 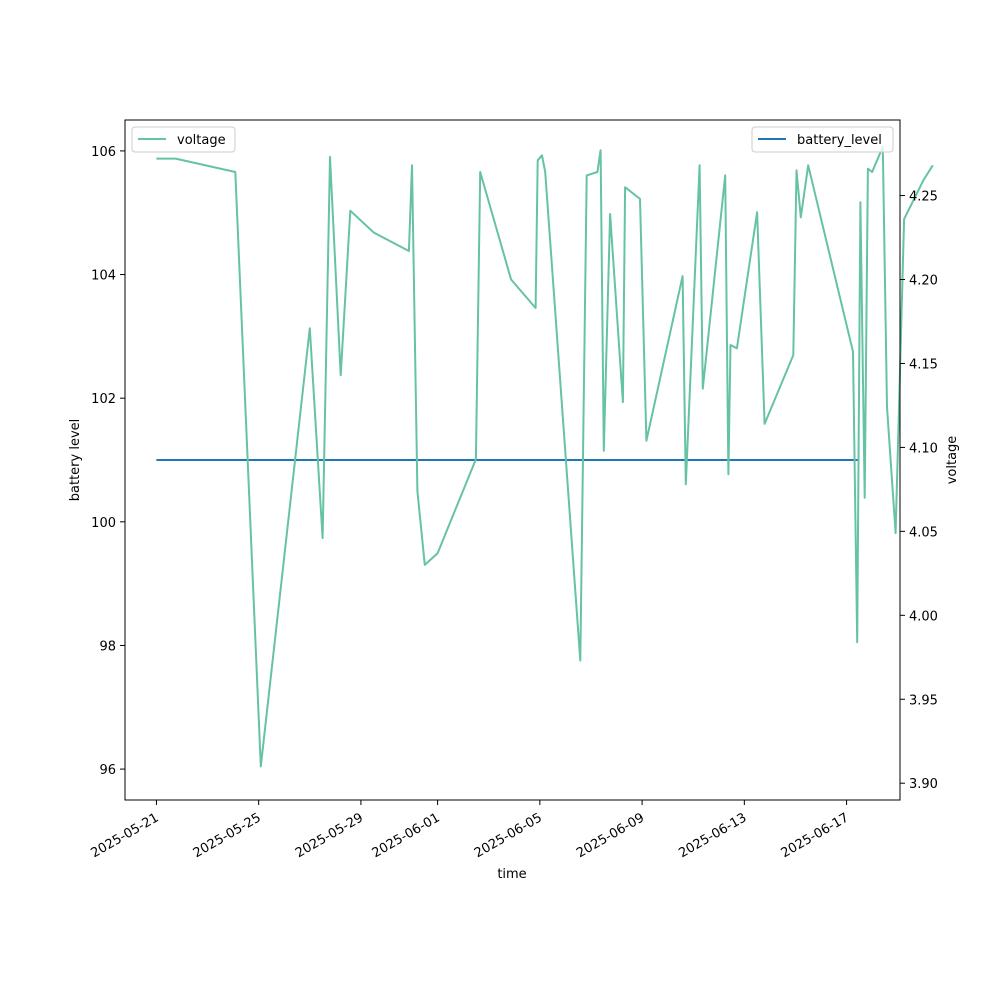 What do you see at coordinates (107, 646) in the screenshot?
I see `y-left-tick-label: 98` at bounding box center [107, 646].